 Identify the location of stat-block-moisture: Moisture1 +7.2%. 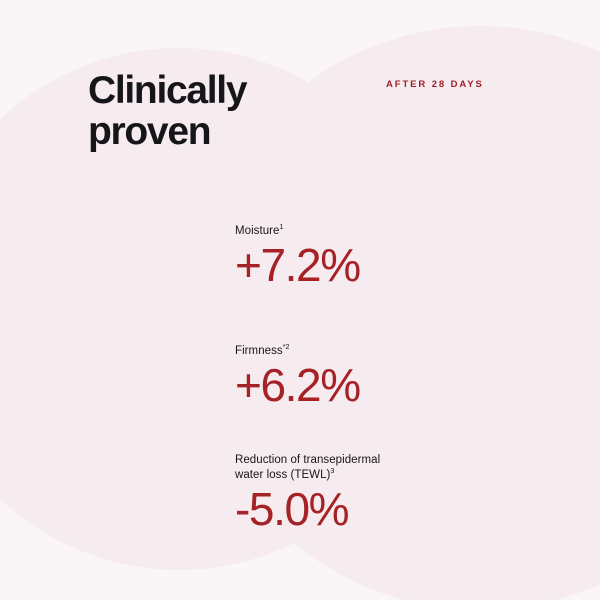
(298, 257).